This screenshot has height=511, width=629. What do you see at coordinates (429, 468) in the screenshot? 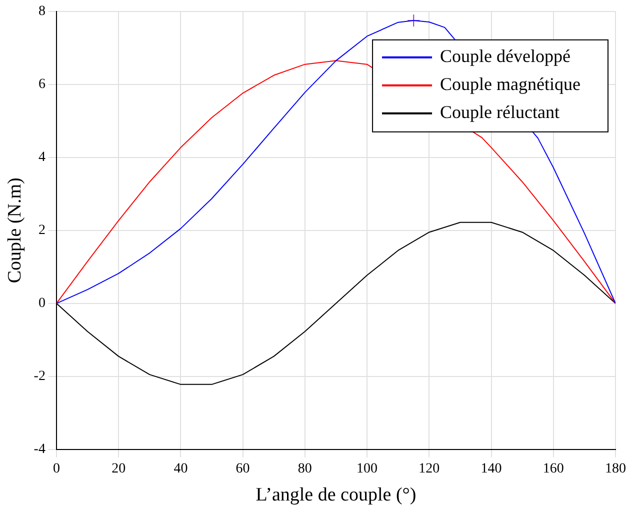
I see `x-tick-label: 120` at bounding box center [429, 468].